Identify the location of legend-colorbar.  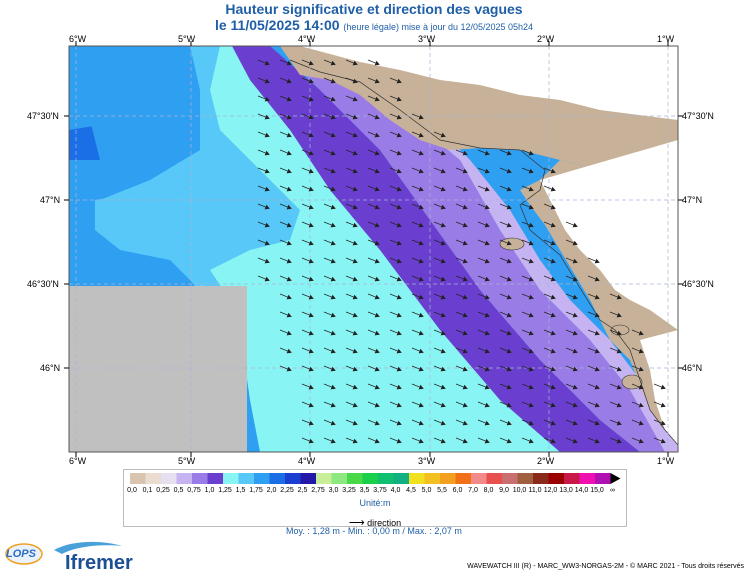
(375, 478).